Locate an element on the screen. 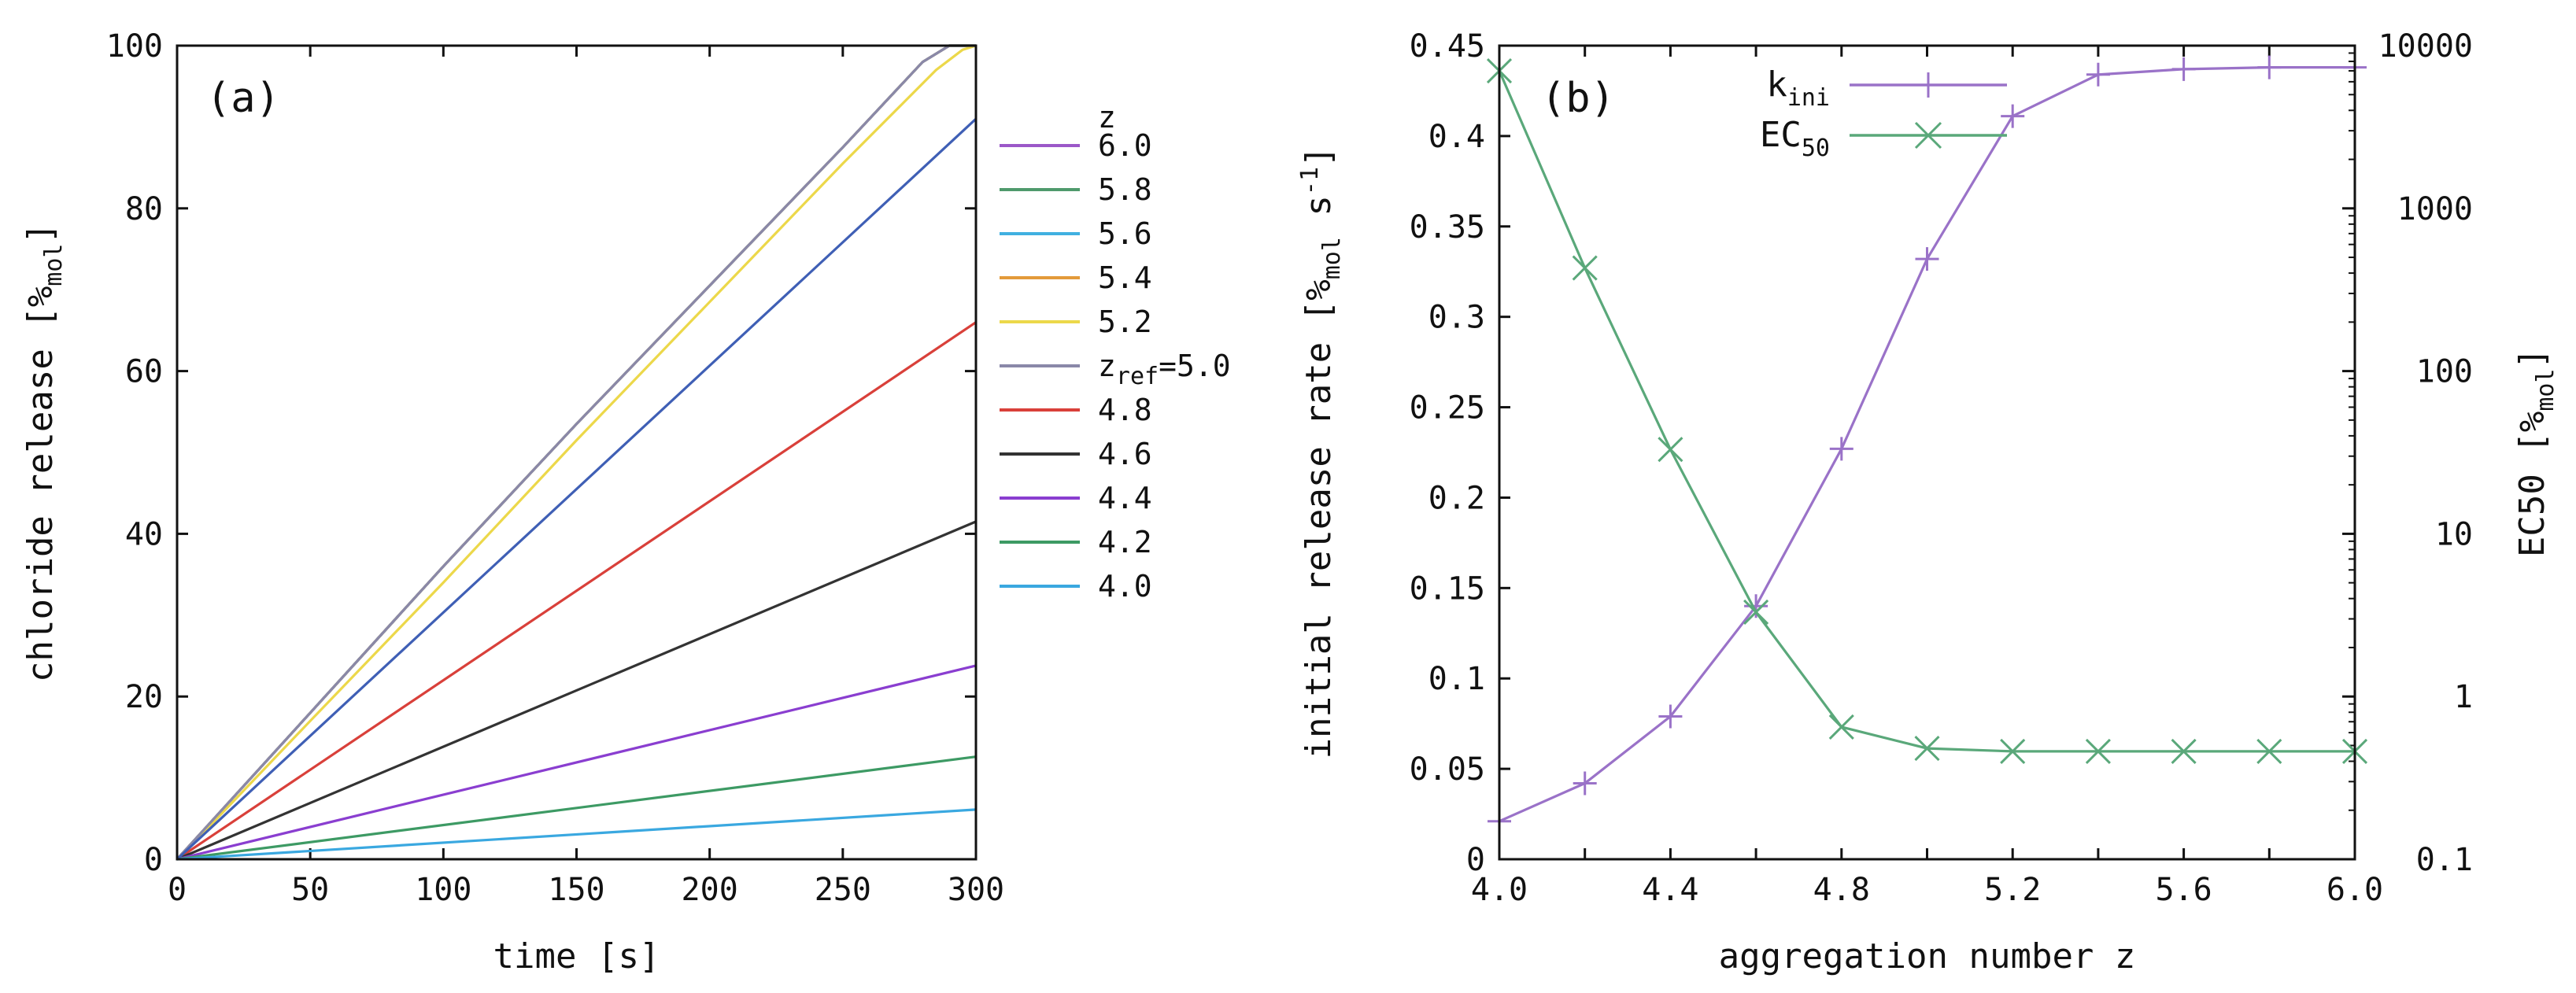  series-line-4.4 is located at coordinates (576, 762).